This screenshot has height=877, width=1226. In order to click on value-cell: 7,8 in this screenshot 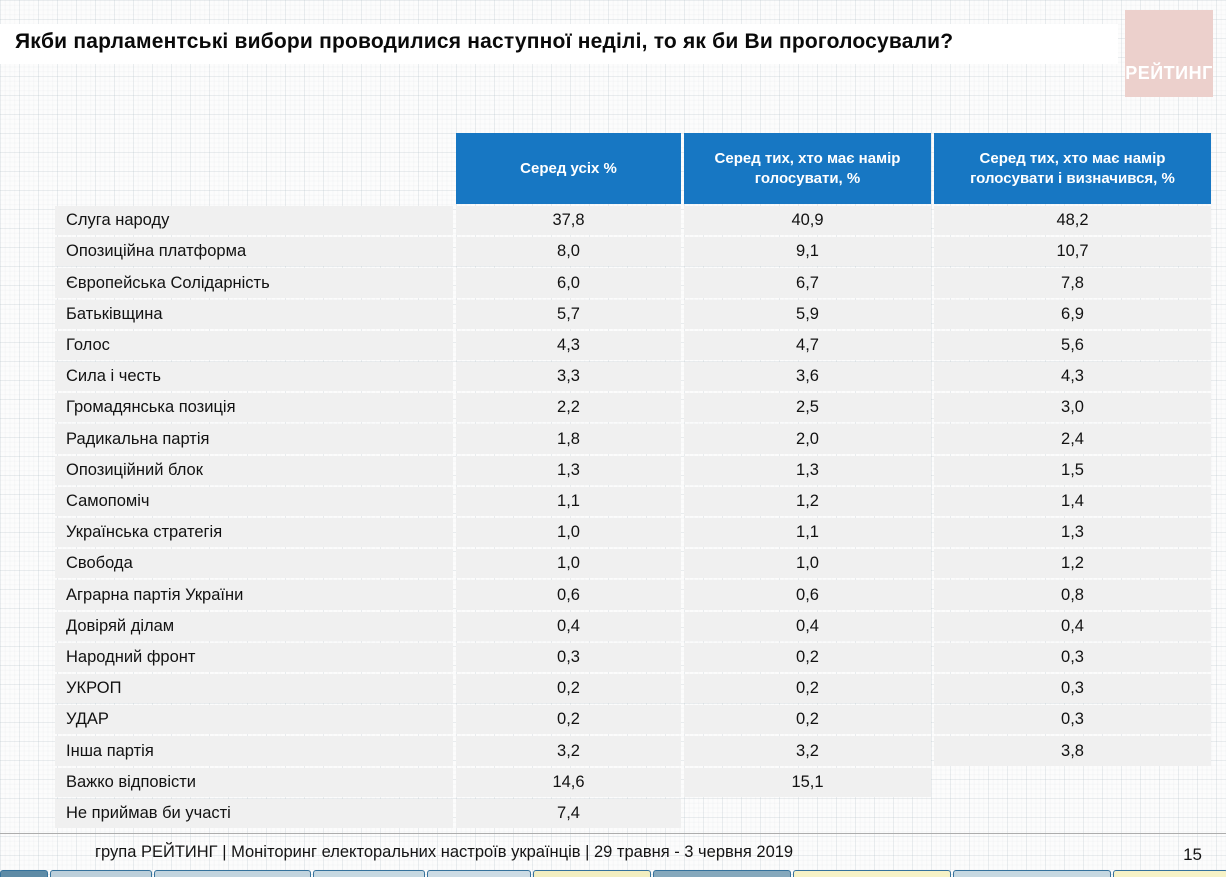, I will do `click(1072, 283)`.